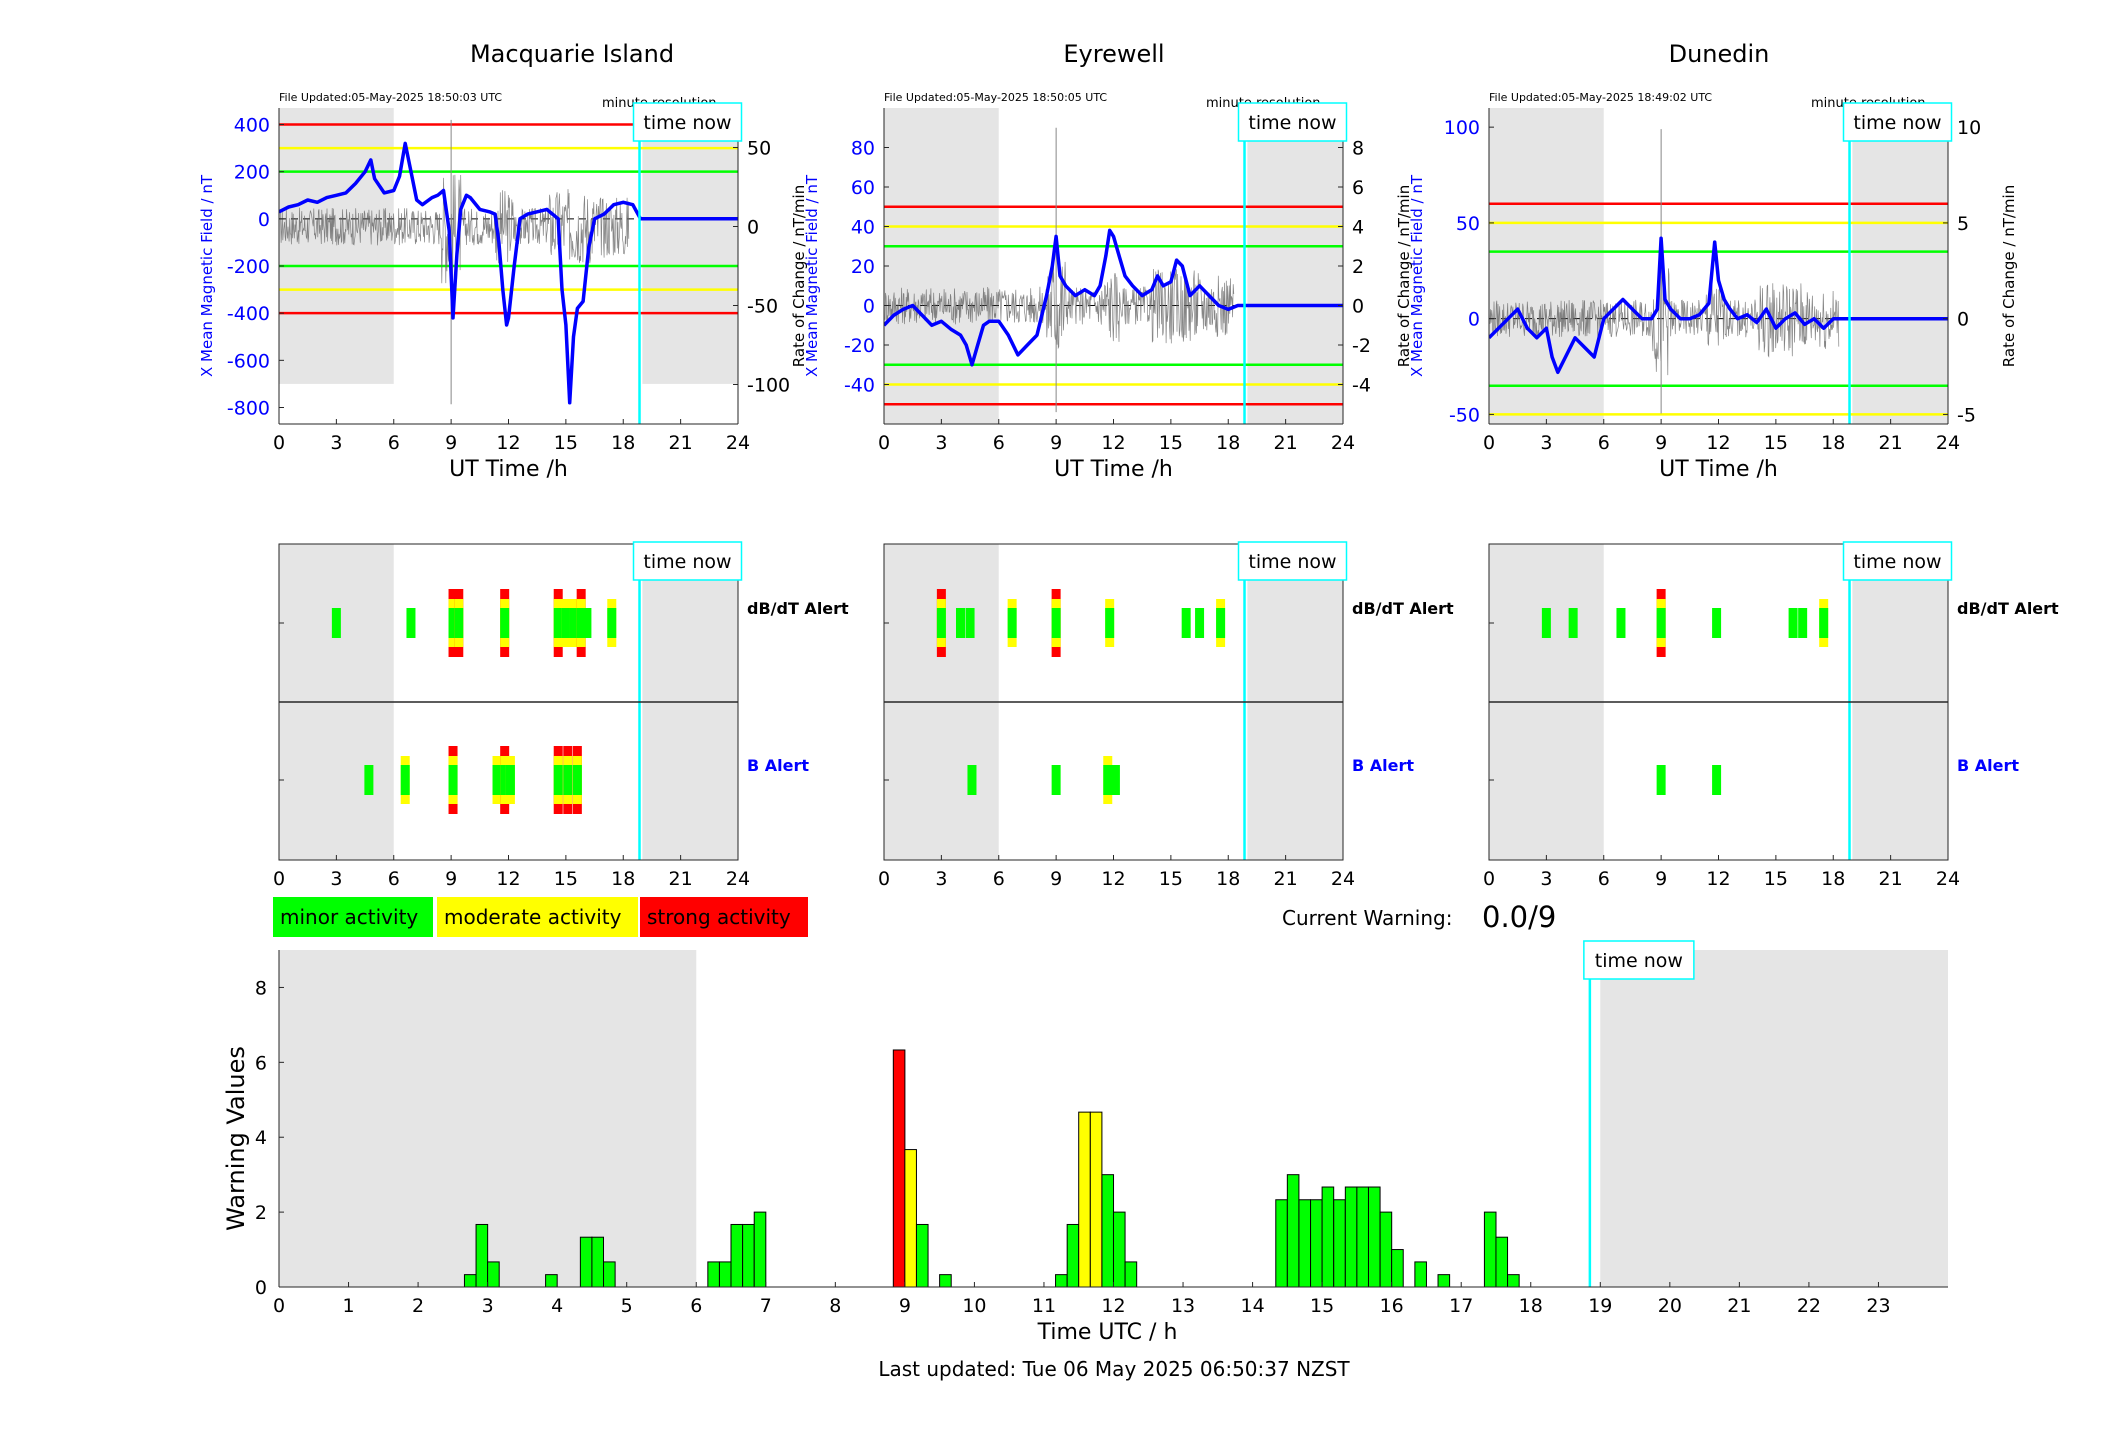  What do you see at coordinates (1988, 765) in the screenshot?
I see `b-alert-label: B Alert` at bounding box center [1988, 765].